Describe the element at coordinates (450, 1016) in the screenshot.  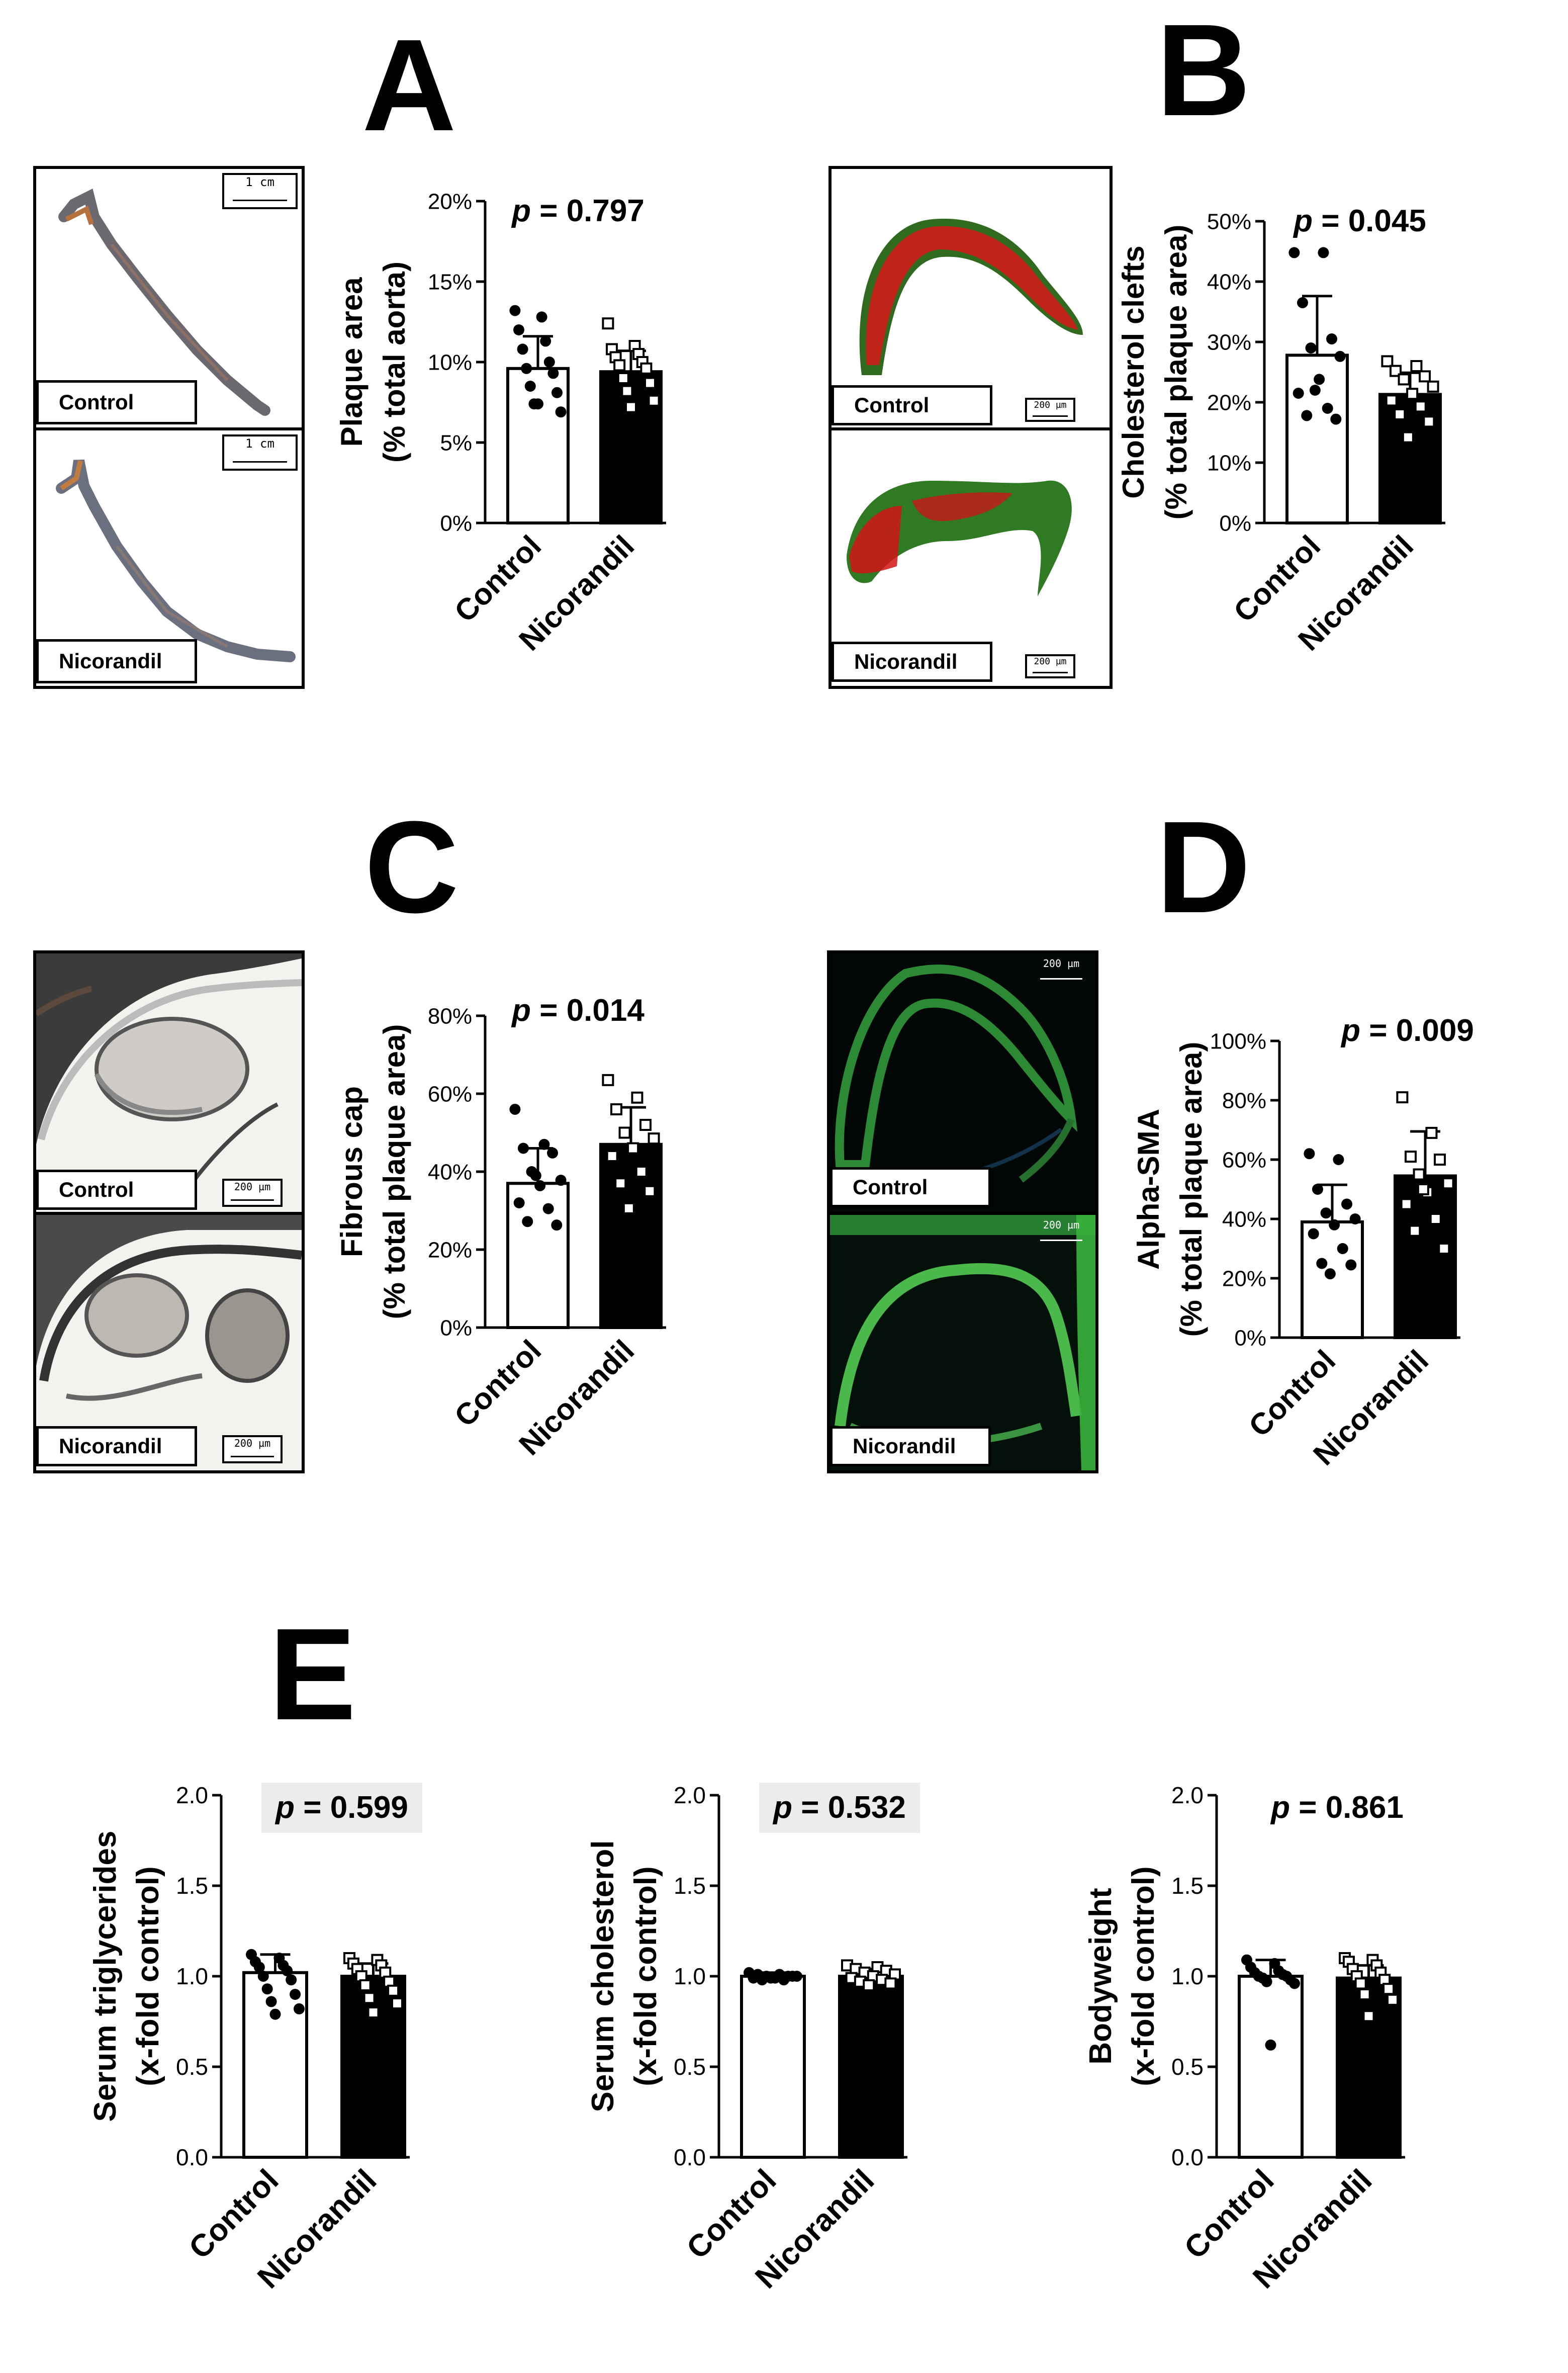
I see `y-tick-label: 80%` at that location.